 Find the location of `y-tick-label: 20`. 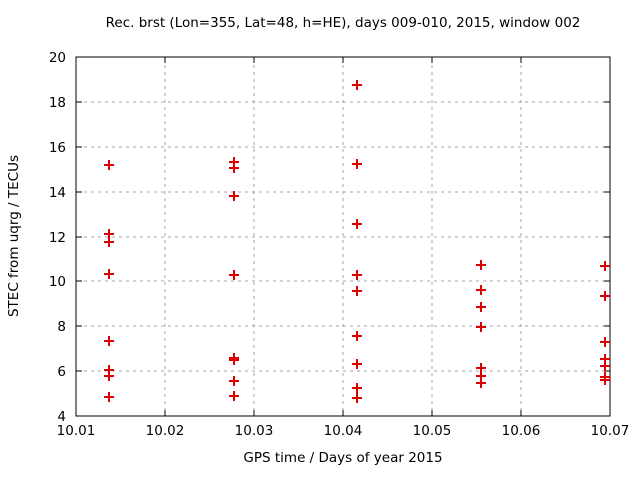

y-tick-label: 20 is located at coordinates (57, 58).